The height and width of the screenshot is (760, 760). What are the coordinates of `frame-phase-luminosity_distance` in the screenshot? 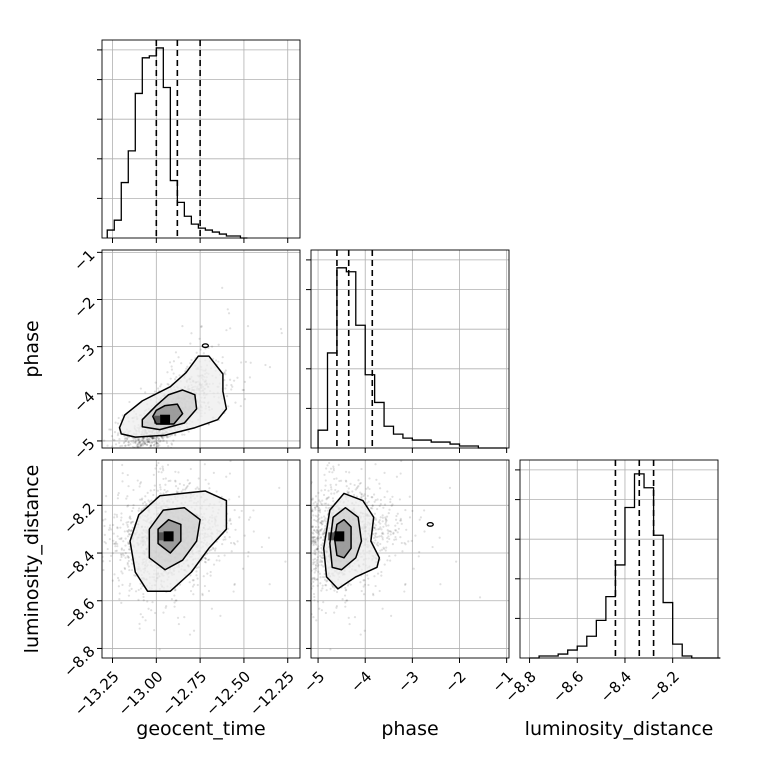 It's located at (410, 559).